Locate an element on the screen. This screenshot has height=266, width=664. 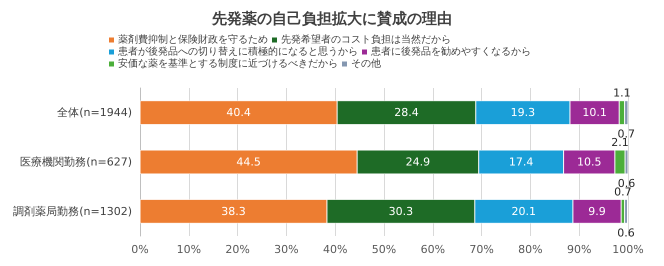
data-label: 9.9 is located at coordinates (597, 211).